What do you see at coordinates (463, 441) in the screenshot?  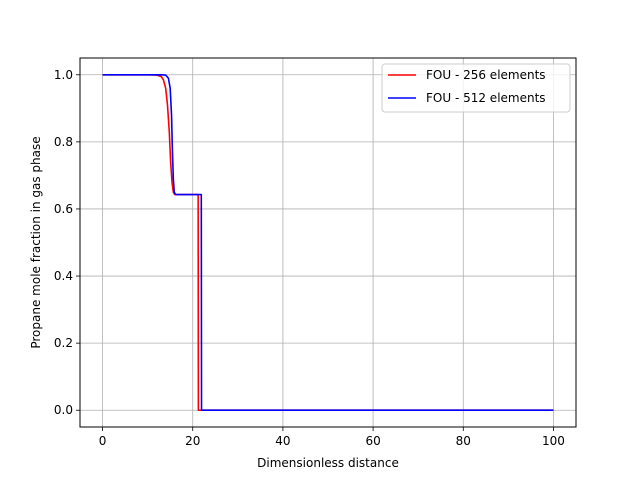 I see `x-tick-label: 80` at bounding box center [463, 441].